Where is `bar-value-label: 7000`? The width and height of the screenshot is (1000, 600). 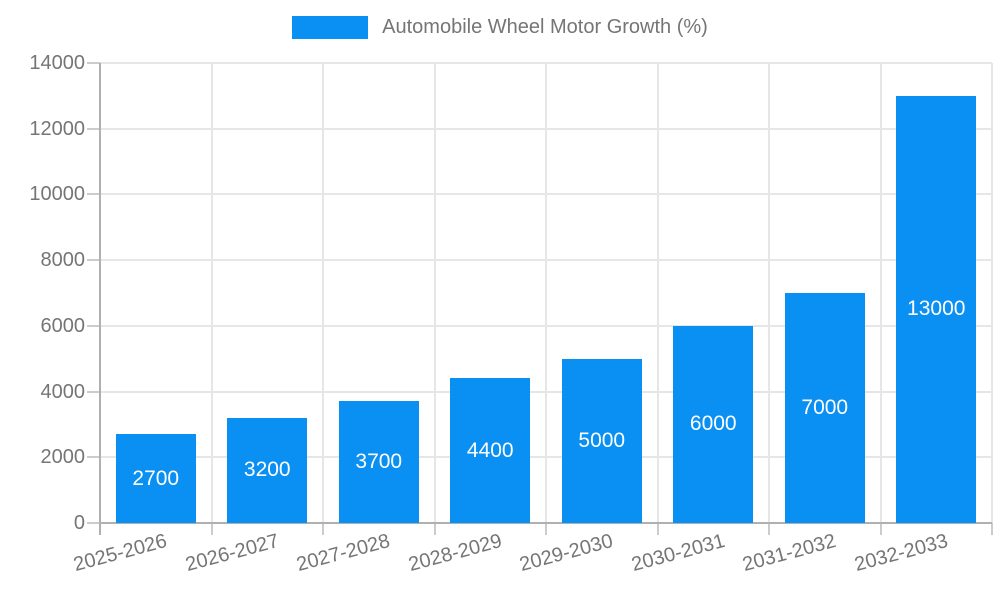 bar-value-label: 7000 is located at coordinates (825, 407).